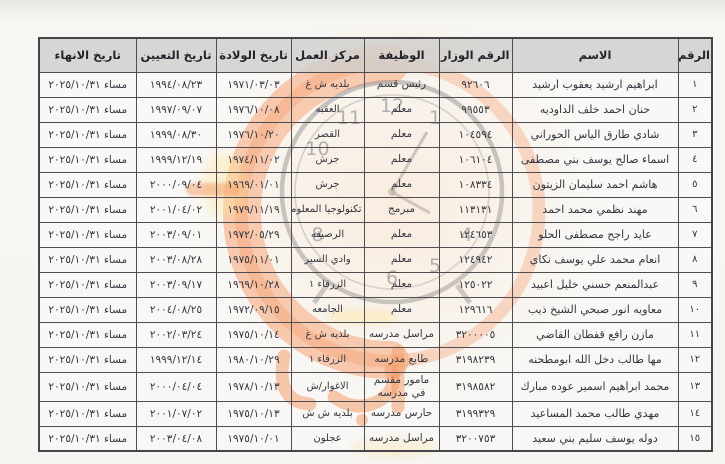 The height and width of the screenshot is (464, 725). Describe the element at coordinates (595, 438) in the screenshot. I see `cell-name: دوله يوسف سليم بني سعيد` at that location.